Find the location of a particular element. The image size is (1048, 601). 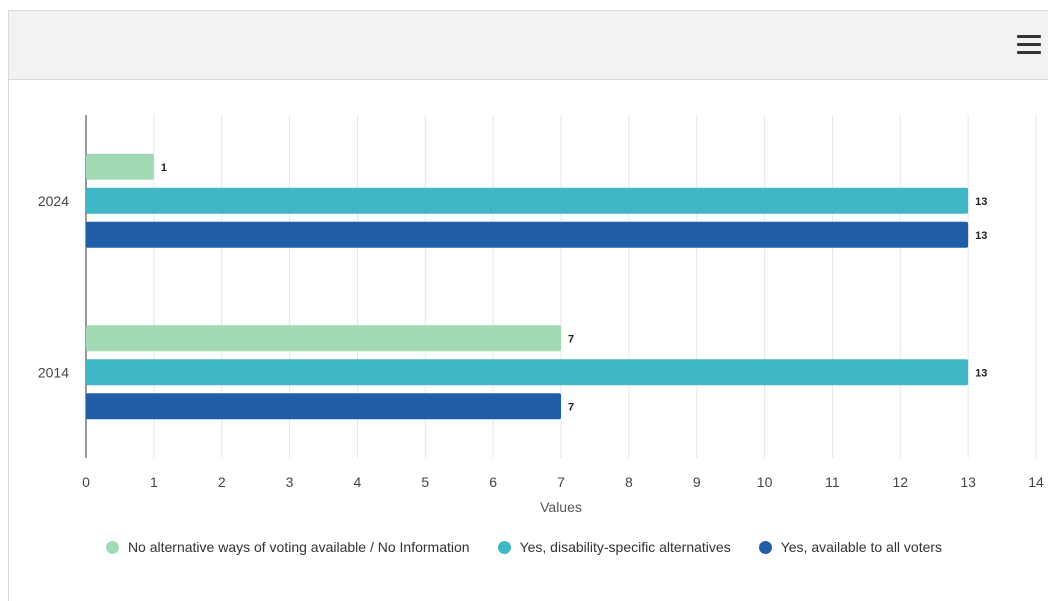

x-tick-label: 14 is located at coordinates (1036, 482).